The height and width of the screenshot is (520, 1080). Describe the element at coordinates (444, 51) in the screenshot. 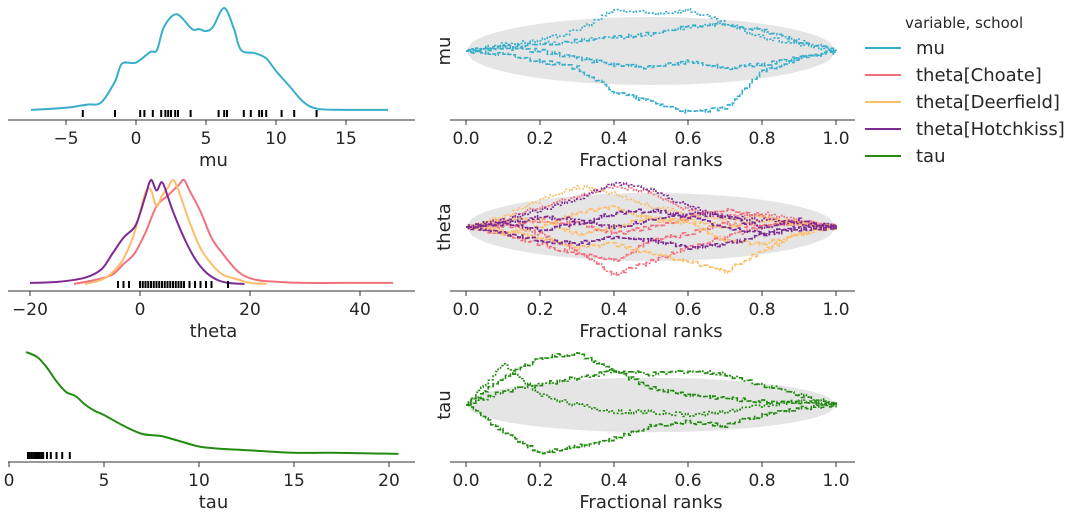

I see `y-axis-label: mu` at that location.